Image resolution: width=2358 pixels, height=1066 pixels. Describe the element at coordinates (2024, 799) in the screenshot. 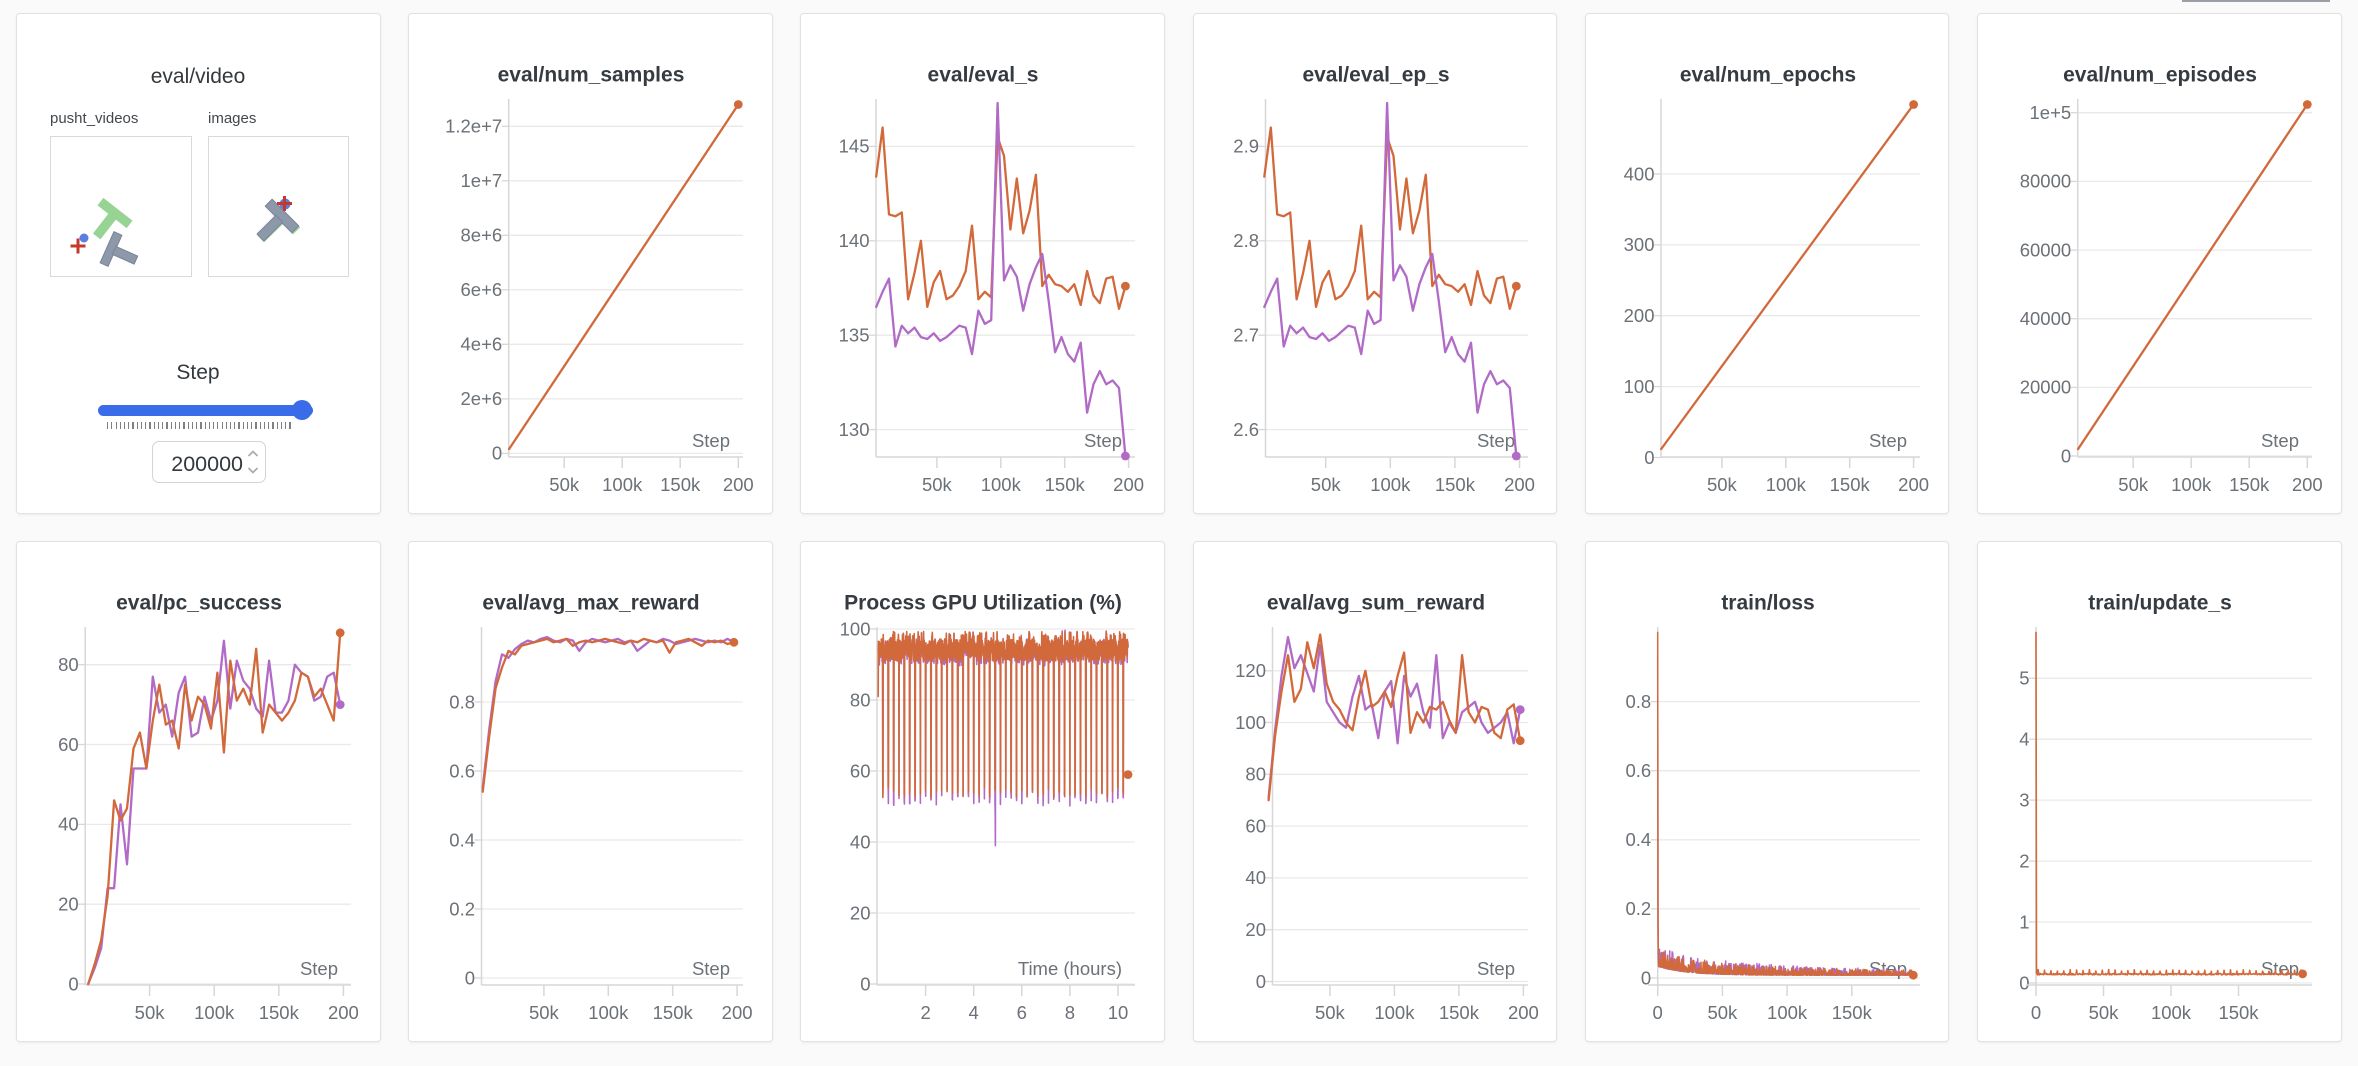

I see `svg-text: 3` at that location.